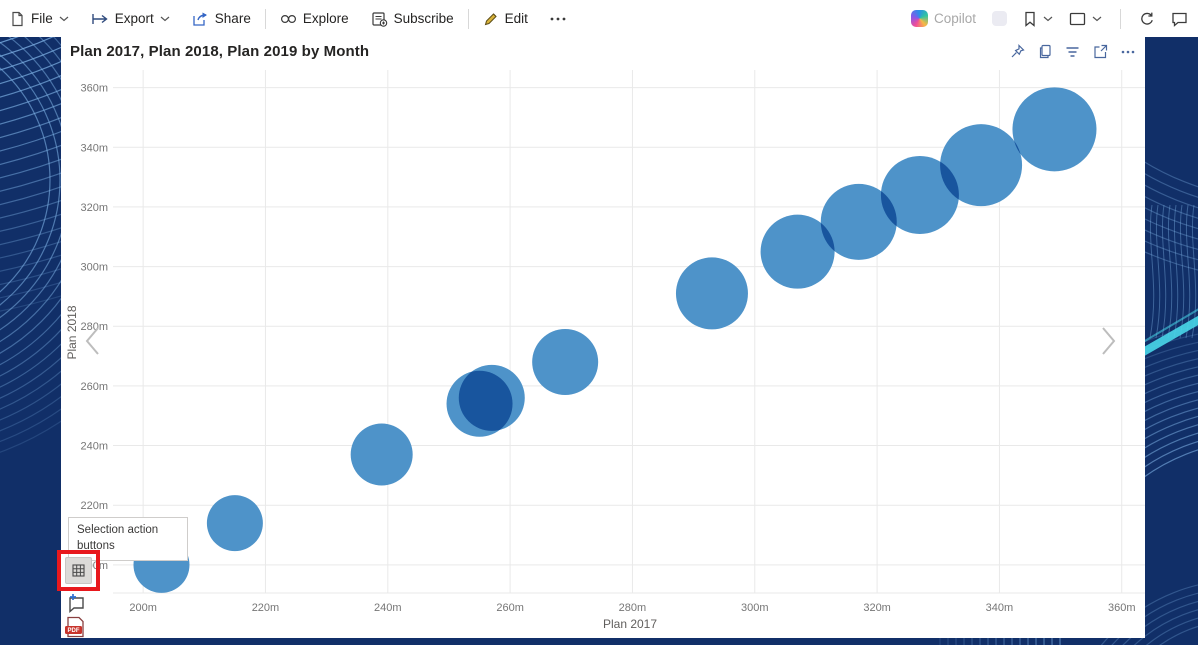 Image resolution: width=1198 pixels, height=645 pixels. What do you see at coordinates (490, 18) in the screenshot?
I see `edit-pencil-icon` at bounding box center [490, 18].